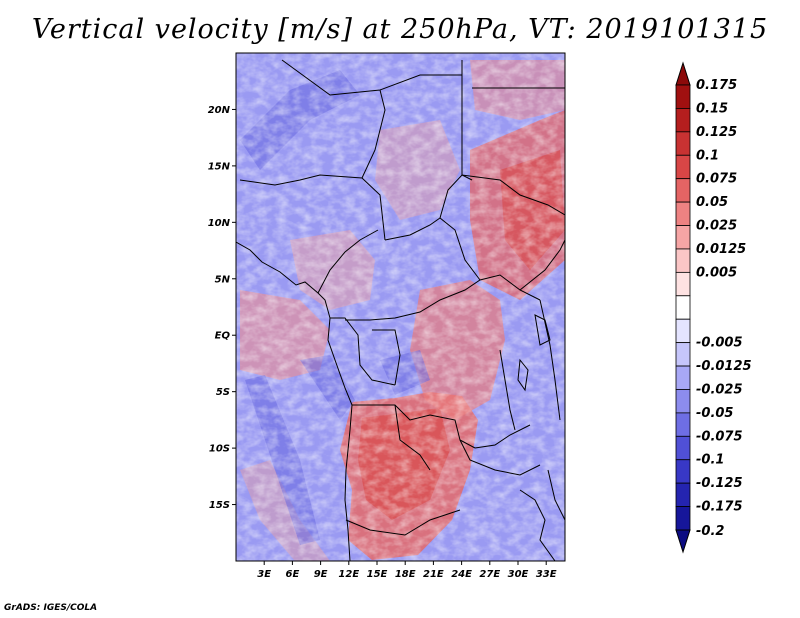  I want to click on colorbar-label: -0.05, so click(714, 413).